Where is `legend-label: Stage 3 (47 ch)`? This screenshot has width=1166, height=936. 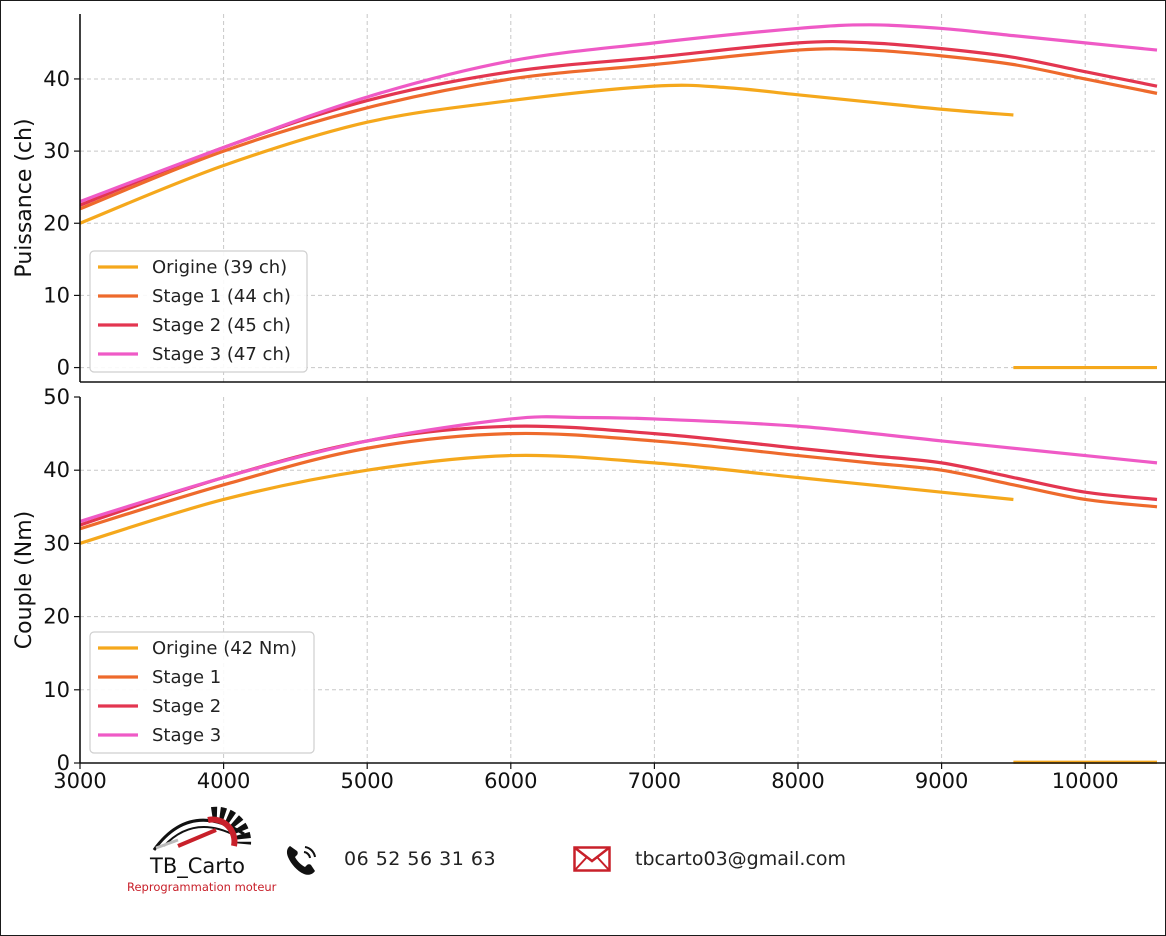 legend-label: Stage 3 (47 ch) is located at coordinates (221, 354).